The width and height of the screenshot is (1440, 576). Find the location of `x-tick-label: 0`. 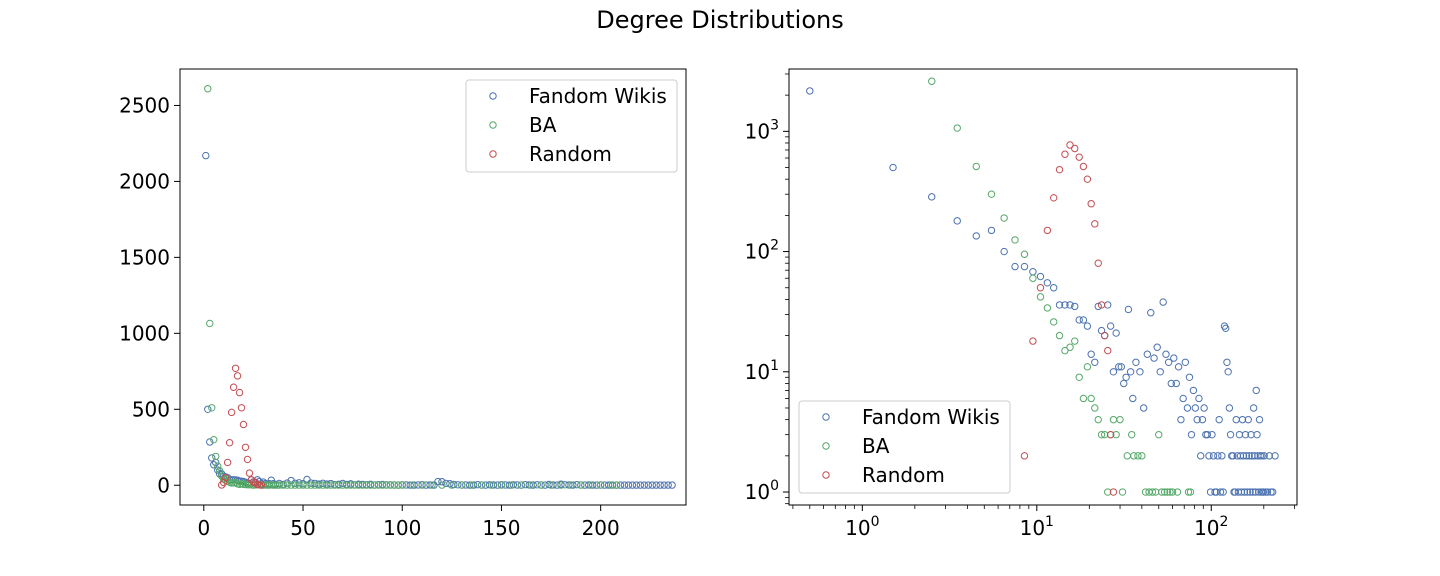

x-tick-label: 0 is located at coordinates (203, 528).